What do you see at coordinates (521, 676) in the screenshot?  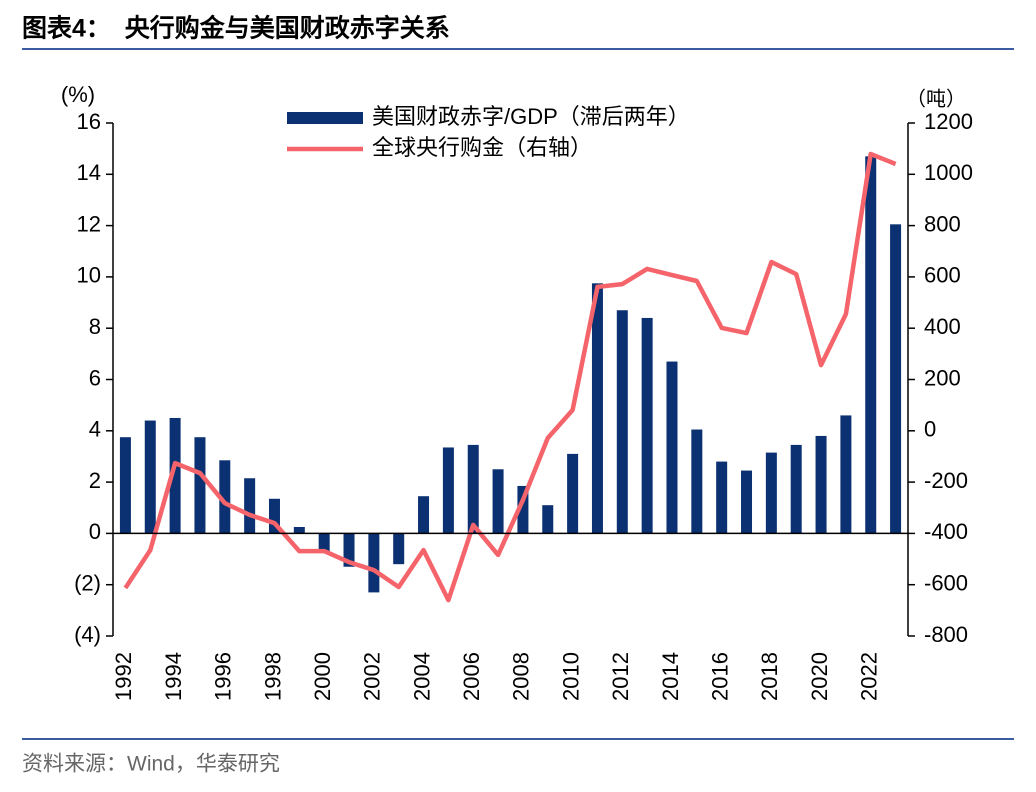 I see `x-tick-label: 2008` at bounding box center [521, 676].